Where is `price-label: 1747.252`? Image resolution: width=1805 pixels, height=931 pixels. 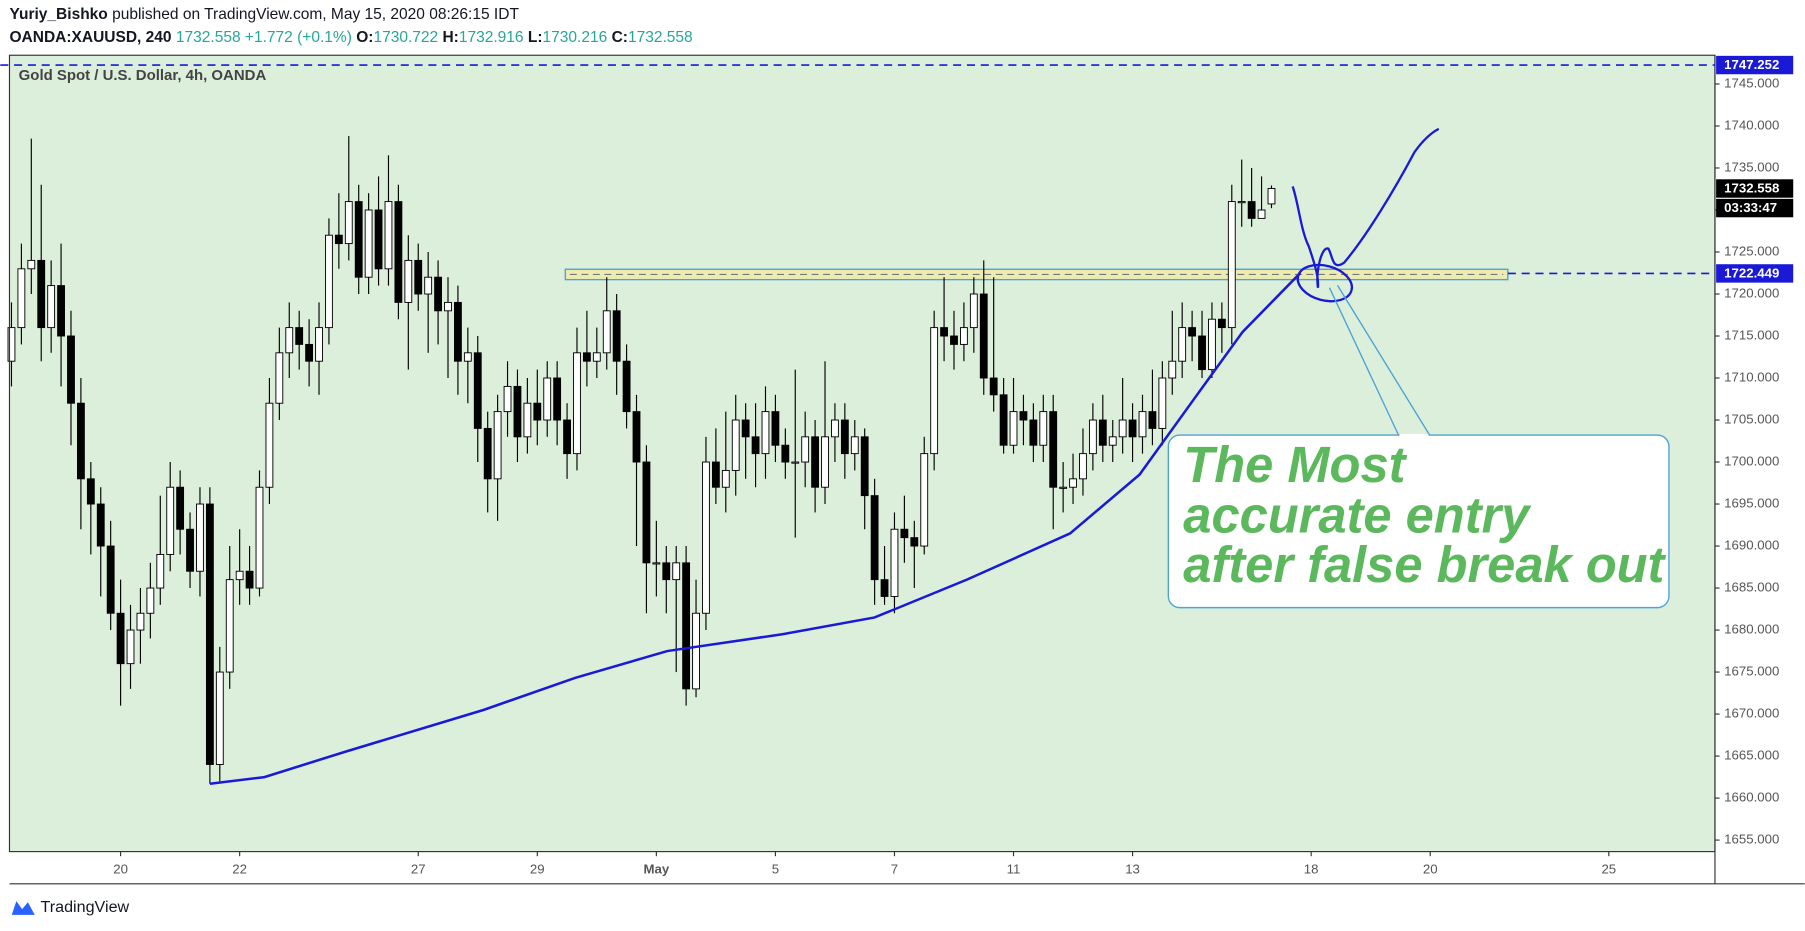
price-label: 1747.252 is located at coordinates (1751, 64).